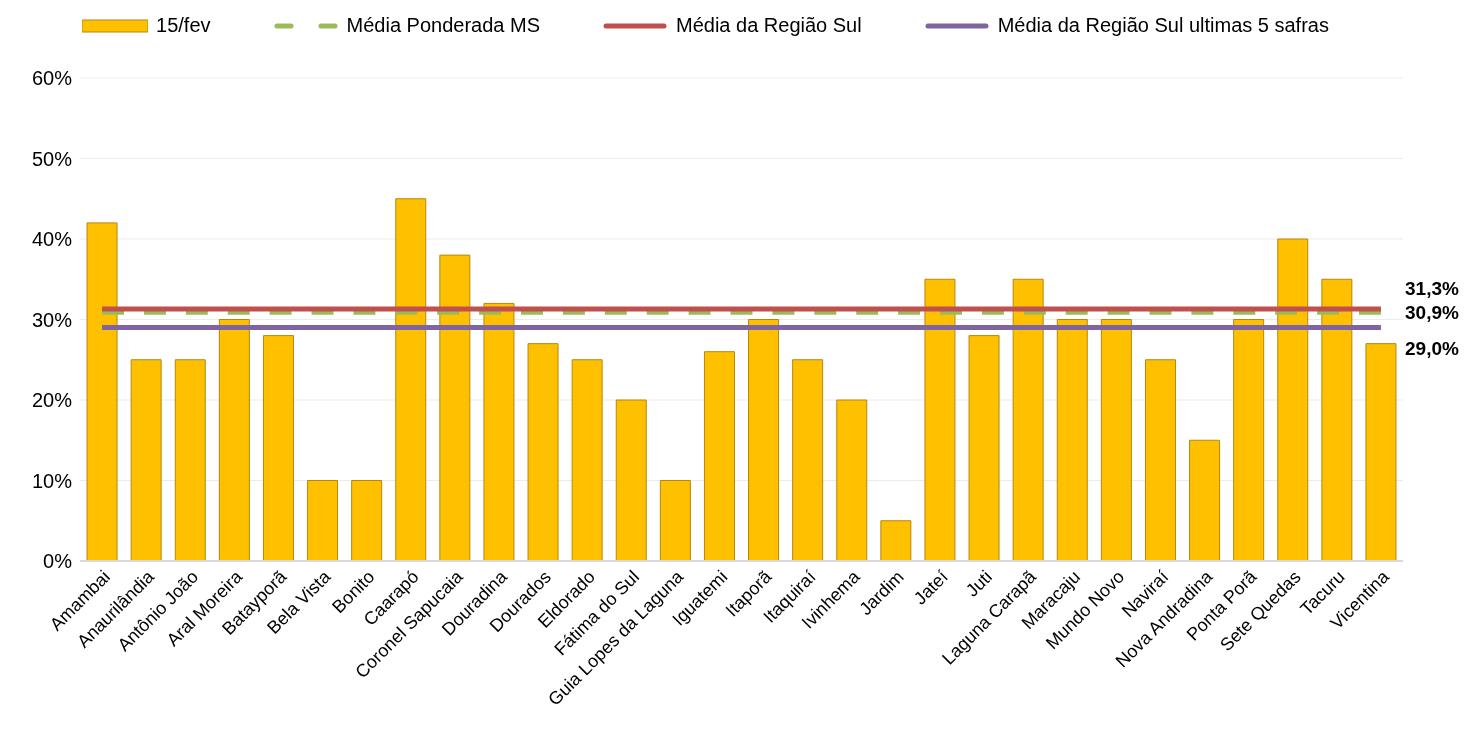 The height and width of the screenshot is (733, 1469). What do you see at coordinates (52, 400) in the screenshot?
I see `y-tick-label: 20%` at bounding box center [52, 400].